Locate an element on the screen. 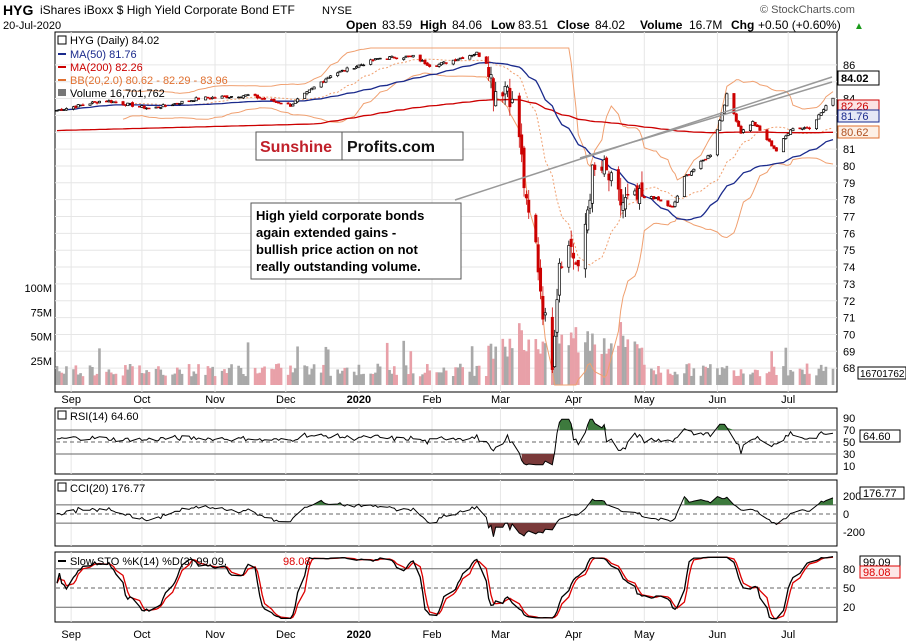  volume-badge-text: 16701762 is located at coordinates (882, 374).